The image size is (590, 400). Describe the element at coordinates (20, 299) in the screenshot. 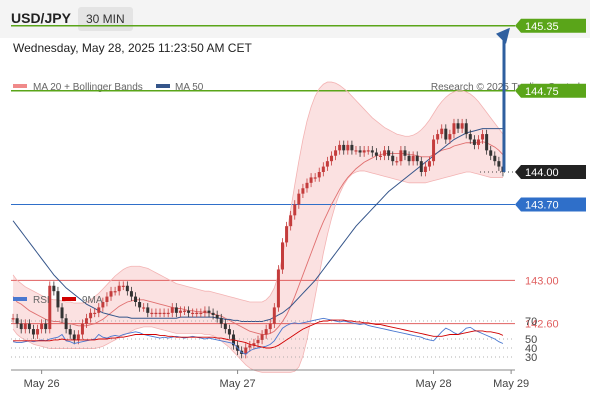

I see `rsi-legend-swatch` at that location.